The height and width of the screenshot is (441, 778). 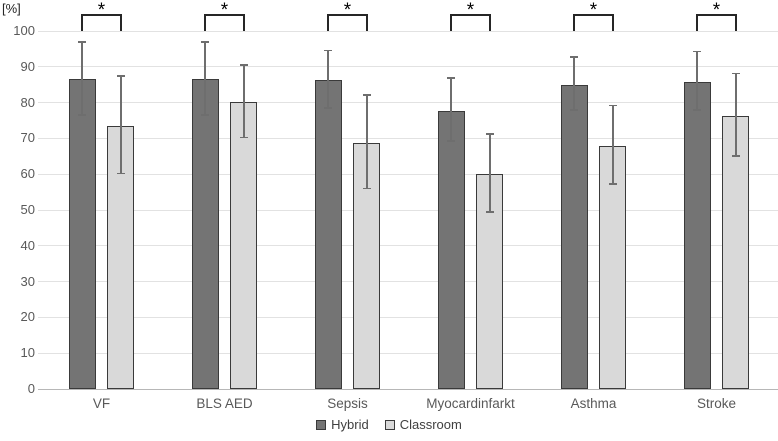 I want to click on x-category-label-myocardinfarkt: Myocardinfarkt, so click(x=470, y=403).